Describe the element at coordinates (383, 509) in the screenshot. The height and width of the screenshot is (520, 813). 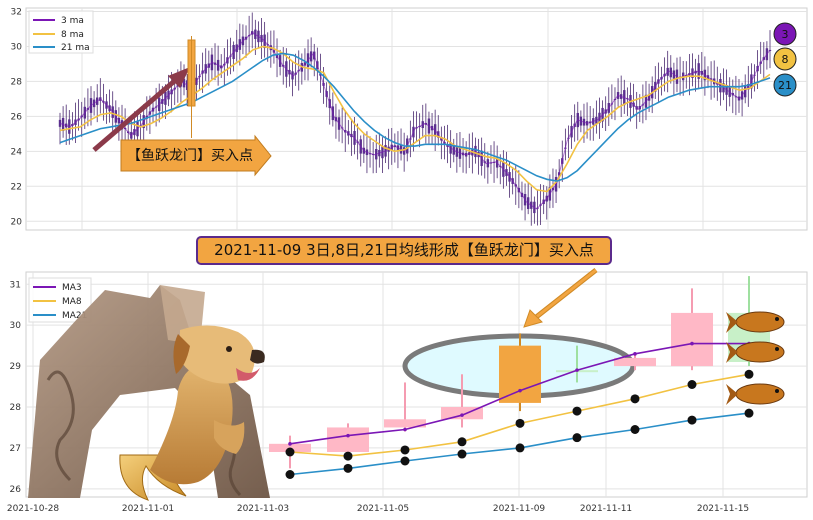
I see `bottom-x-tick: 2021-11-05` at that location.